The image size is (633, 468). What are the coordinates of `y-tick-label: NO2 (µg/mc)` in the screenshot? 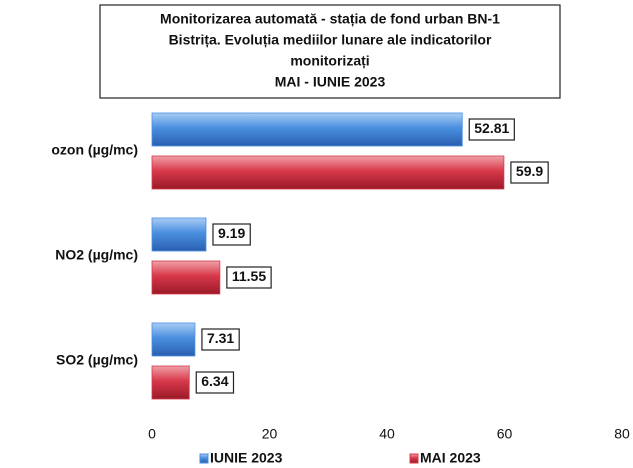 It's located at (96, 255).